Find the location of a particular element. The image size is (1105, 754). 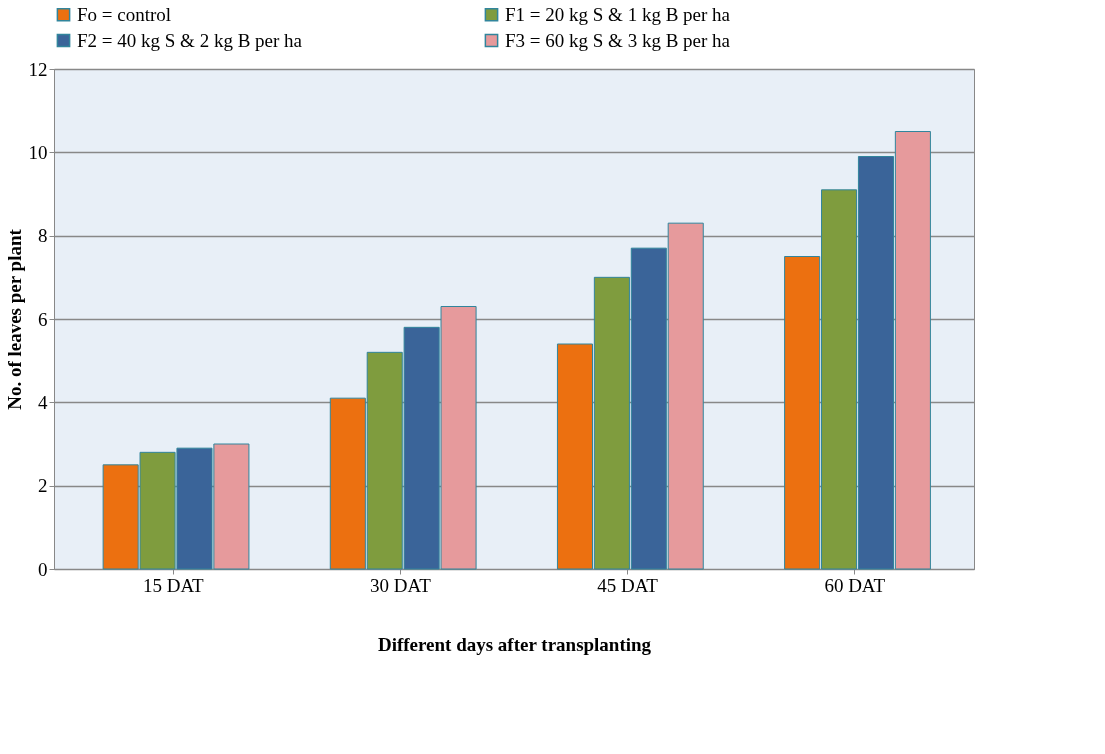

x-tick-label: 30 DAT is located at coordinates (401, 585).